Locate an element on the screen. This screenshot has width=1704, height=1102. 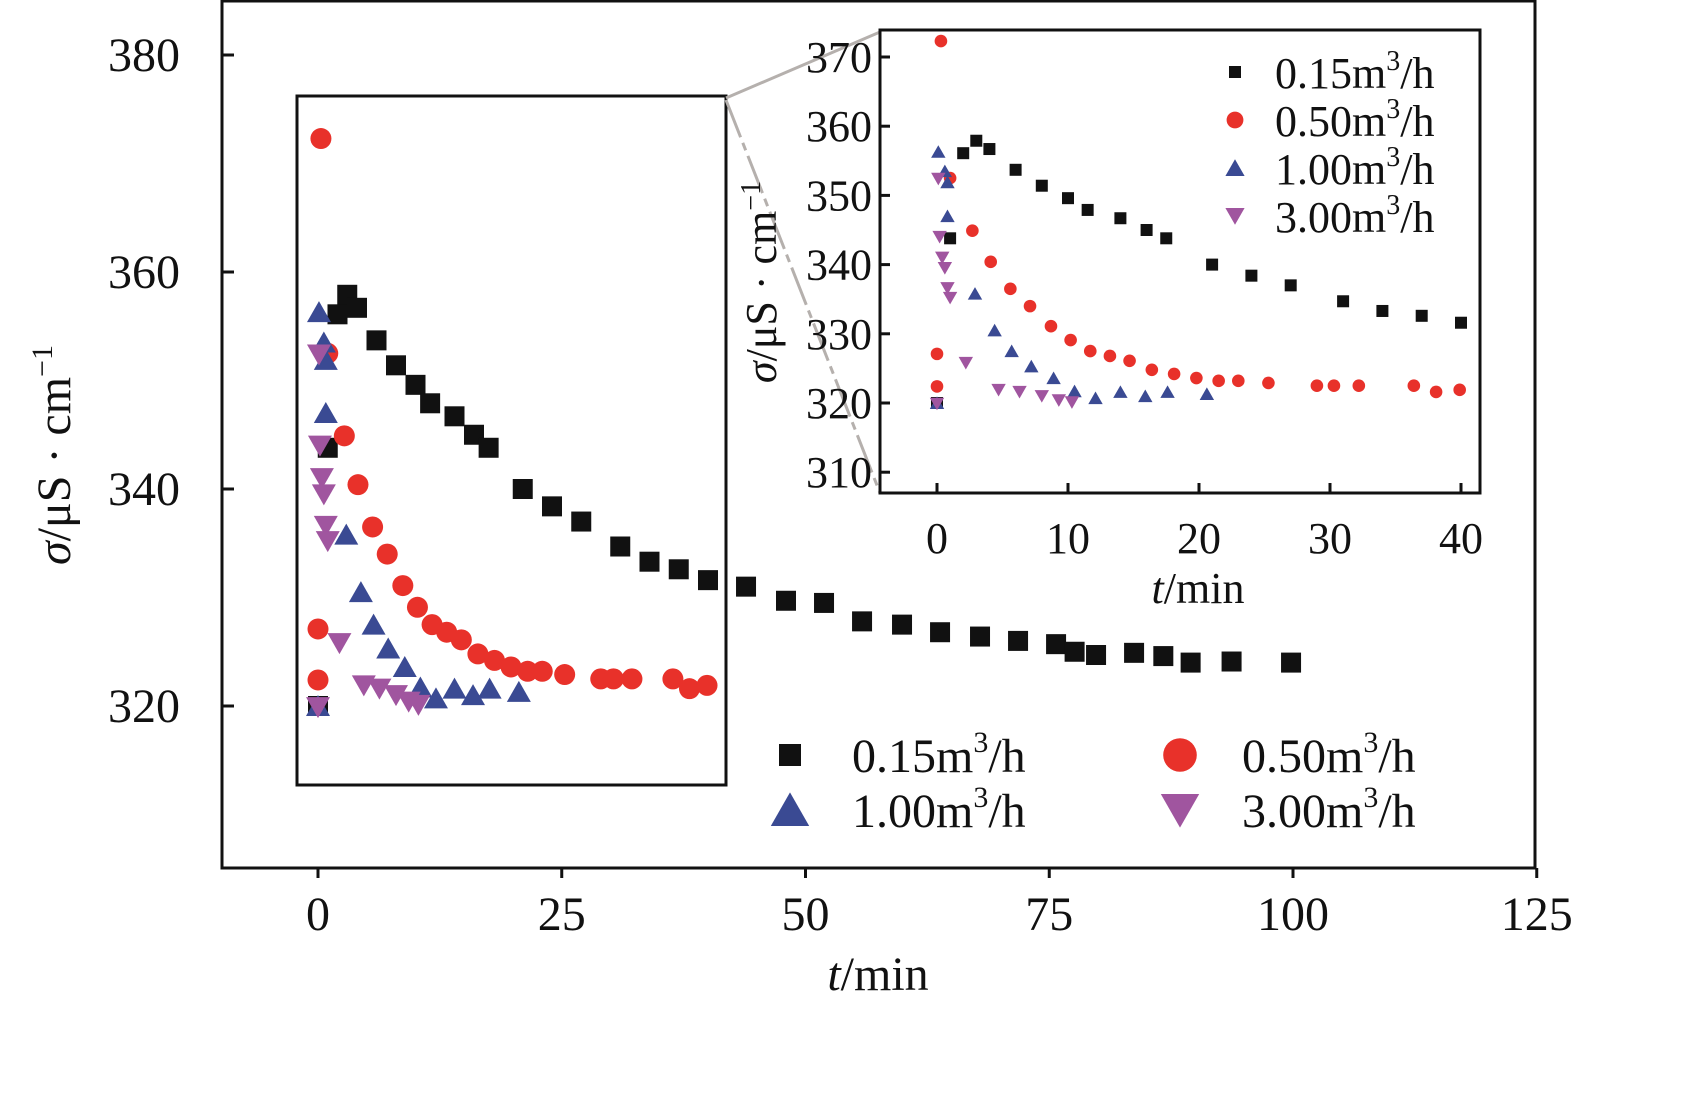
x-axis-label: t/min is located at coordinates (877, 974).